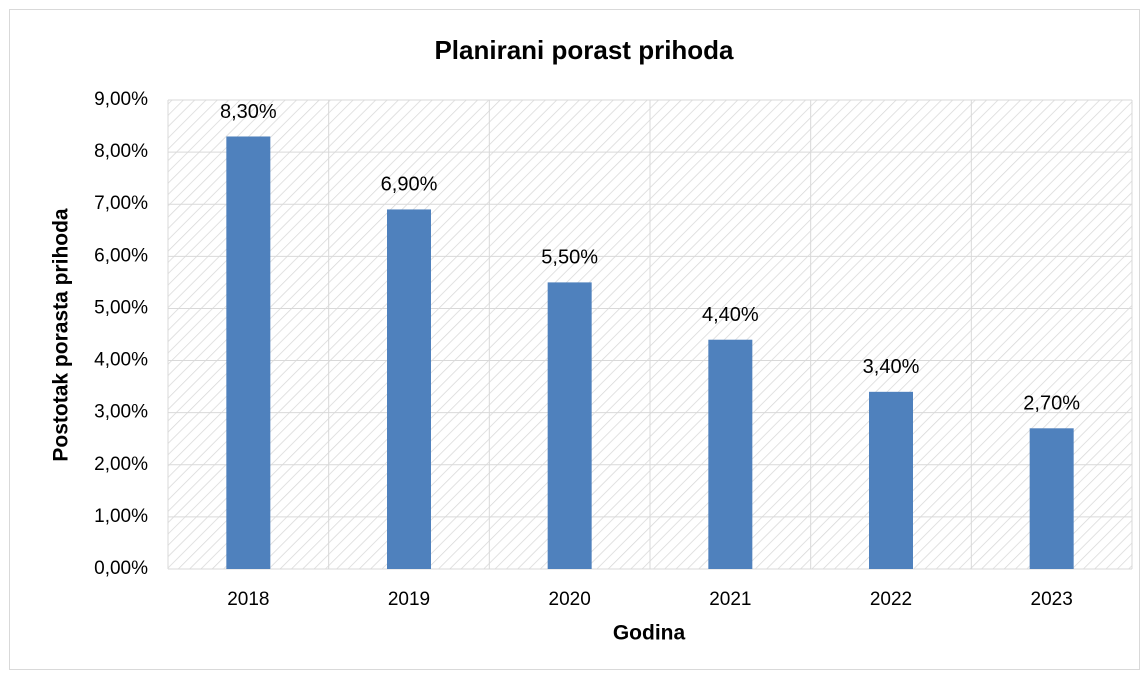 This screenshot has width=1145, height=675. I want to click on y-tick-label: 3,00%, so click(121, 412).